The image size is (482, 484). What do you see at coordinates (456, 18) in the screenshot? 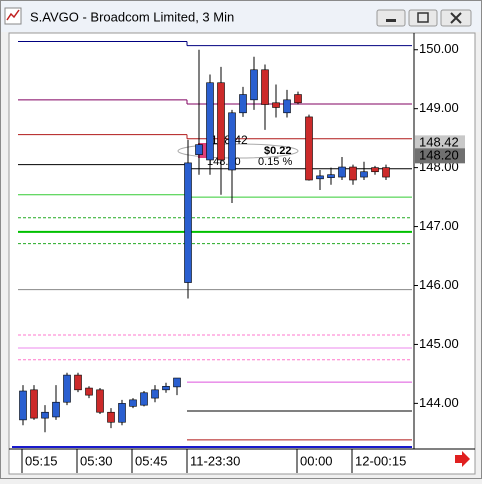
I see `close-button` at bounding box center [456, 18].